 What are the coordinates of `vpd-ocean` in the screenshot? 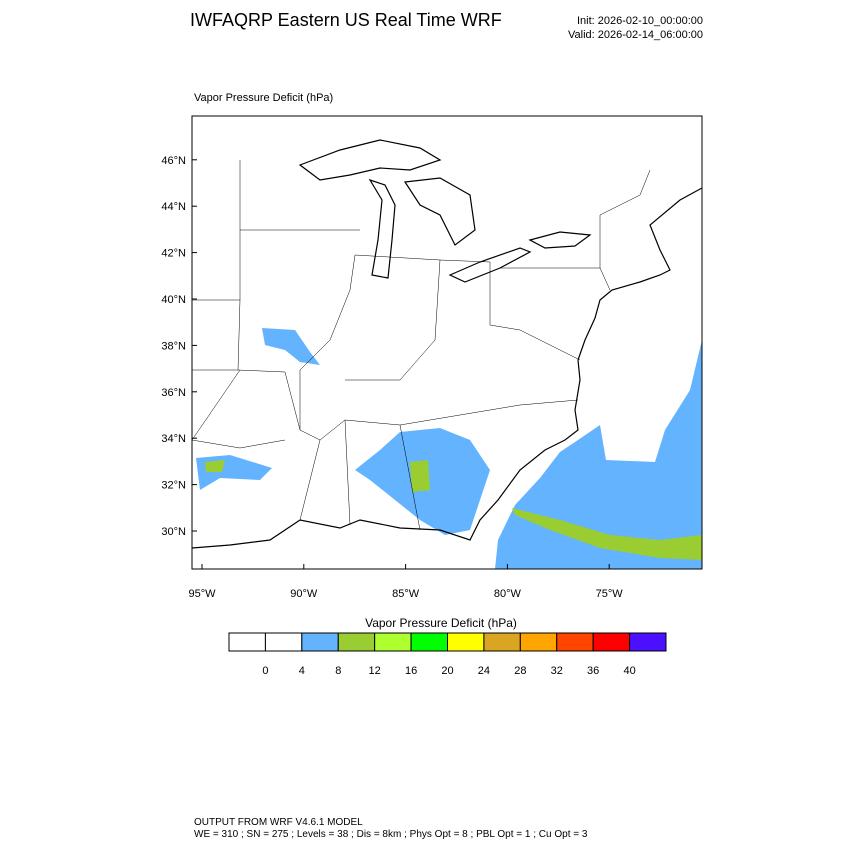 It's located at (598, 454).